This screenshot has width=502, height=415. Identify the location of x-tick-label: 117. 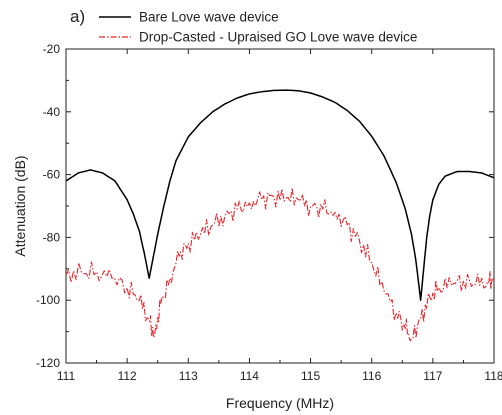
(432, 376).